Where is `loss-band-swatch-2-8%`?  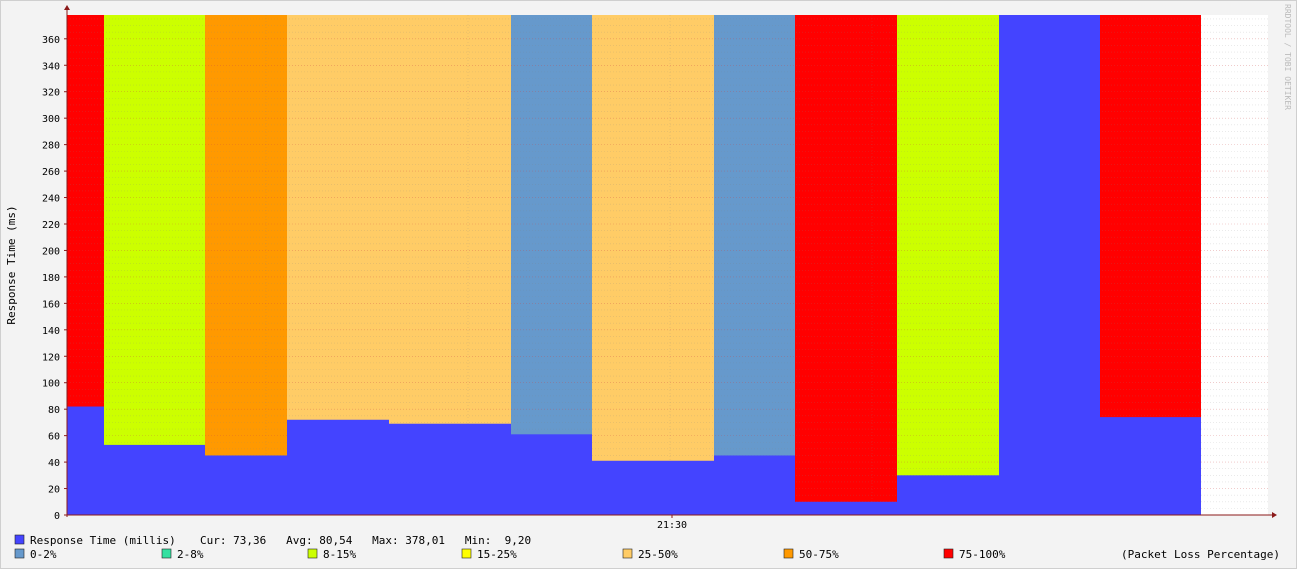
loss-band-swatch-2-8% is located at coordinates (166, 553).